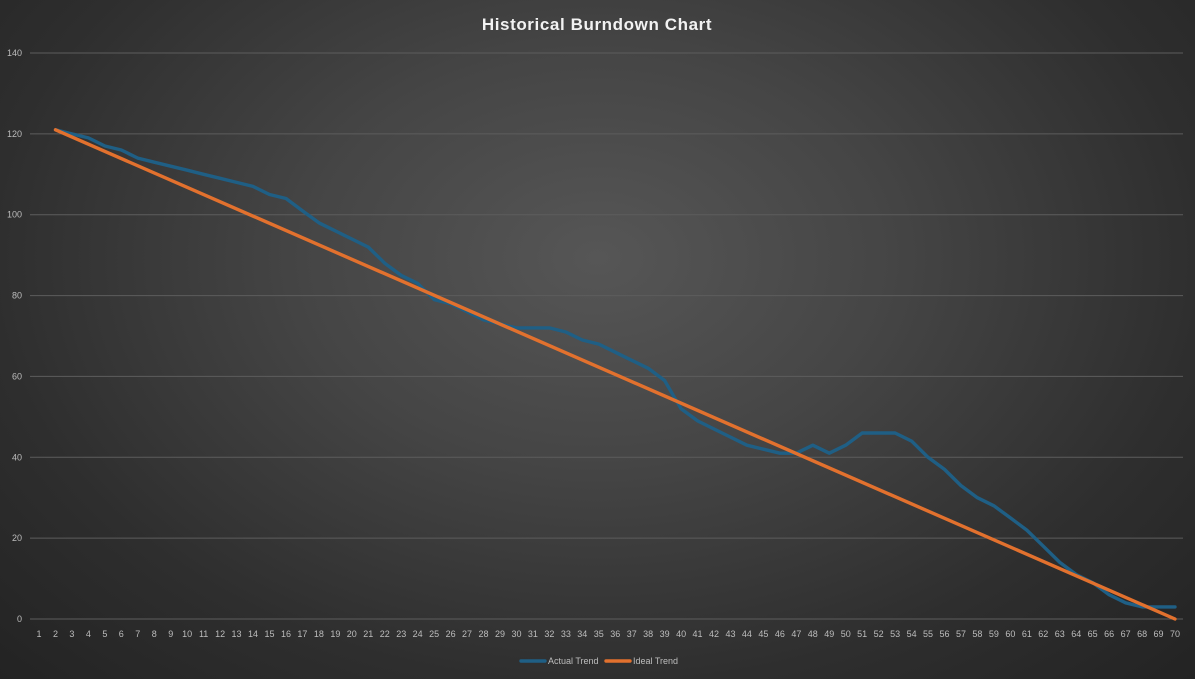 The image size is (1195, 679). Describe the element at coordinates (599, 634) in the screenshot. I see `x-tick-label: 35` at that location.